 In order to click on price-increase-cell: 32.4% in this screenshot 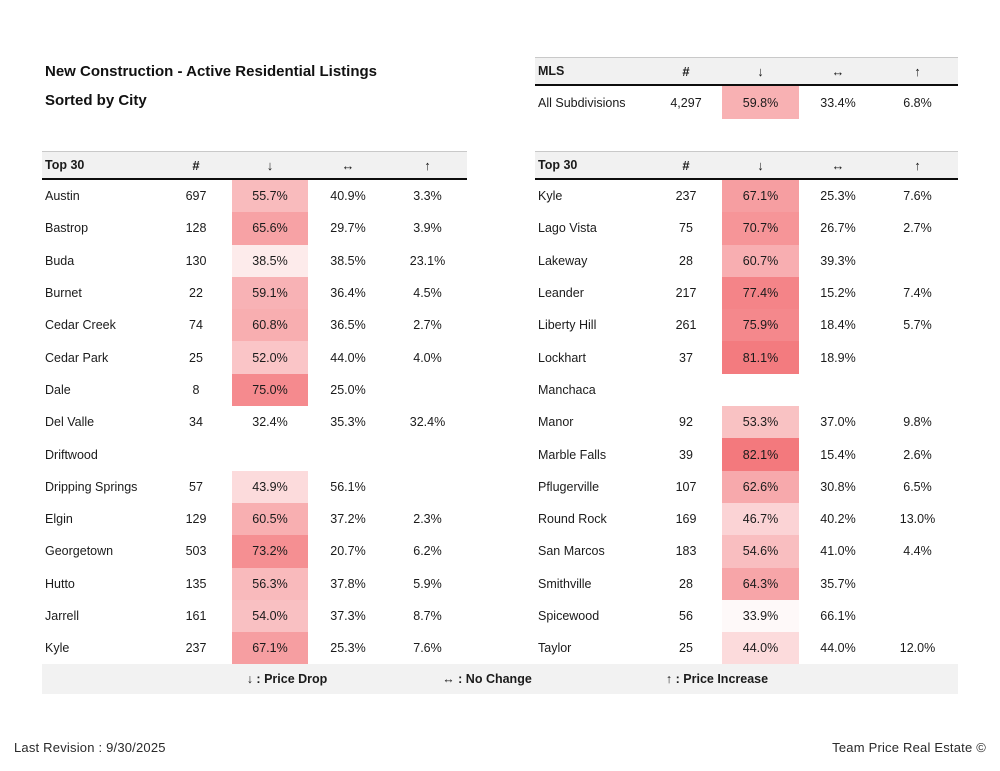, I will do `click(427, 422)`.